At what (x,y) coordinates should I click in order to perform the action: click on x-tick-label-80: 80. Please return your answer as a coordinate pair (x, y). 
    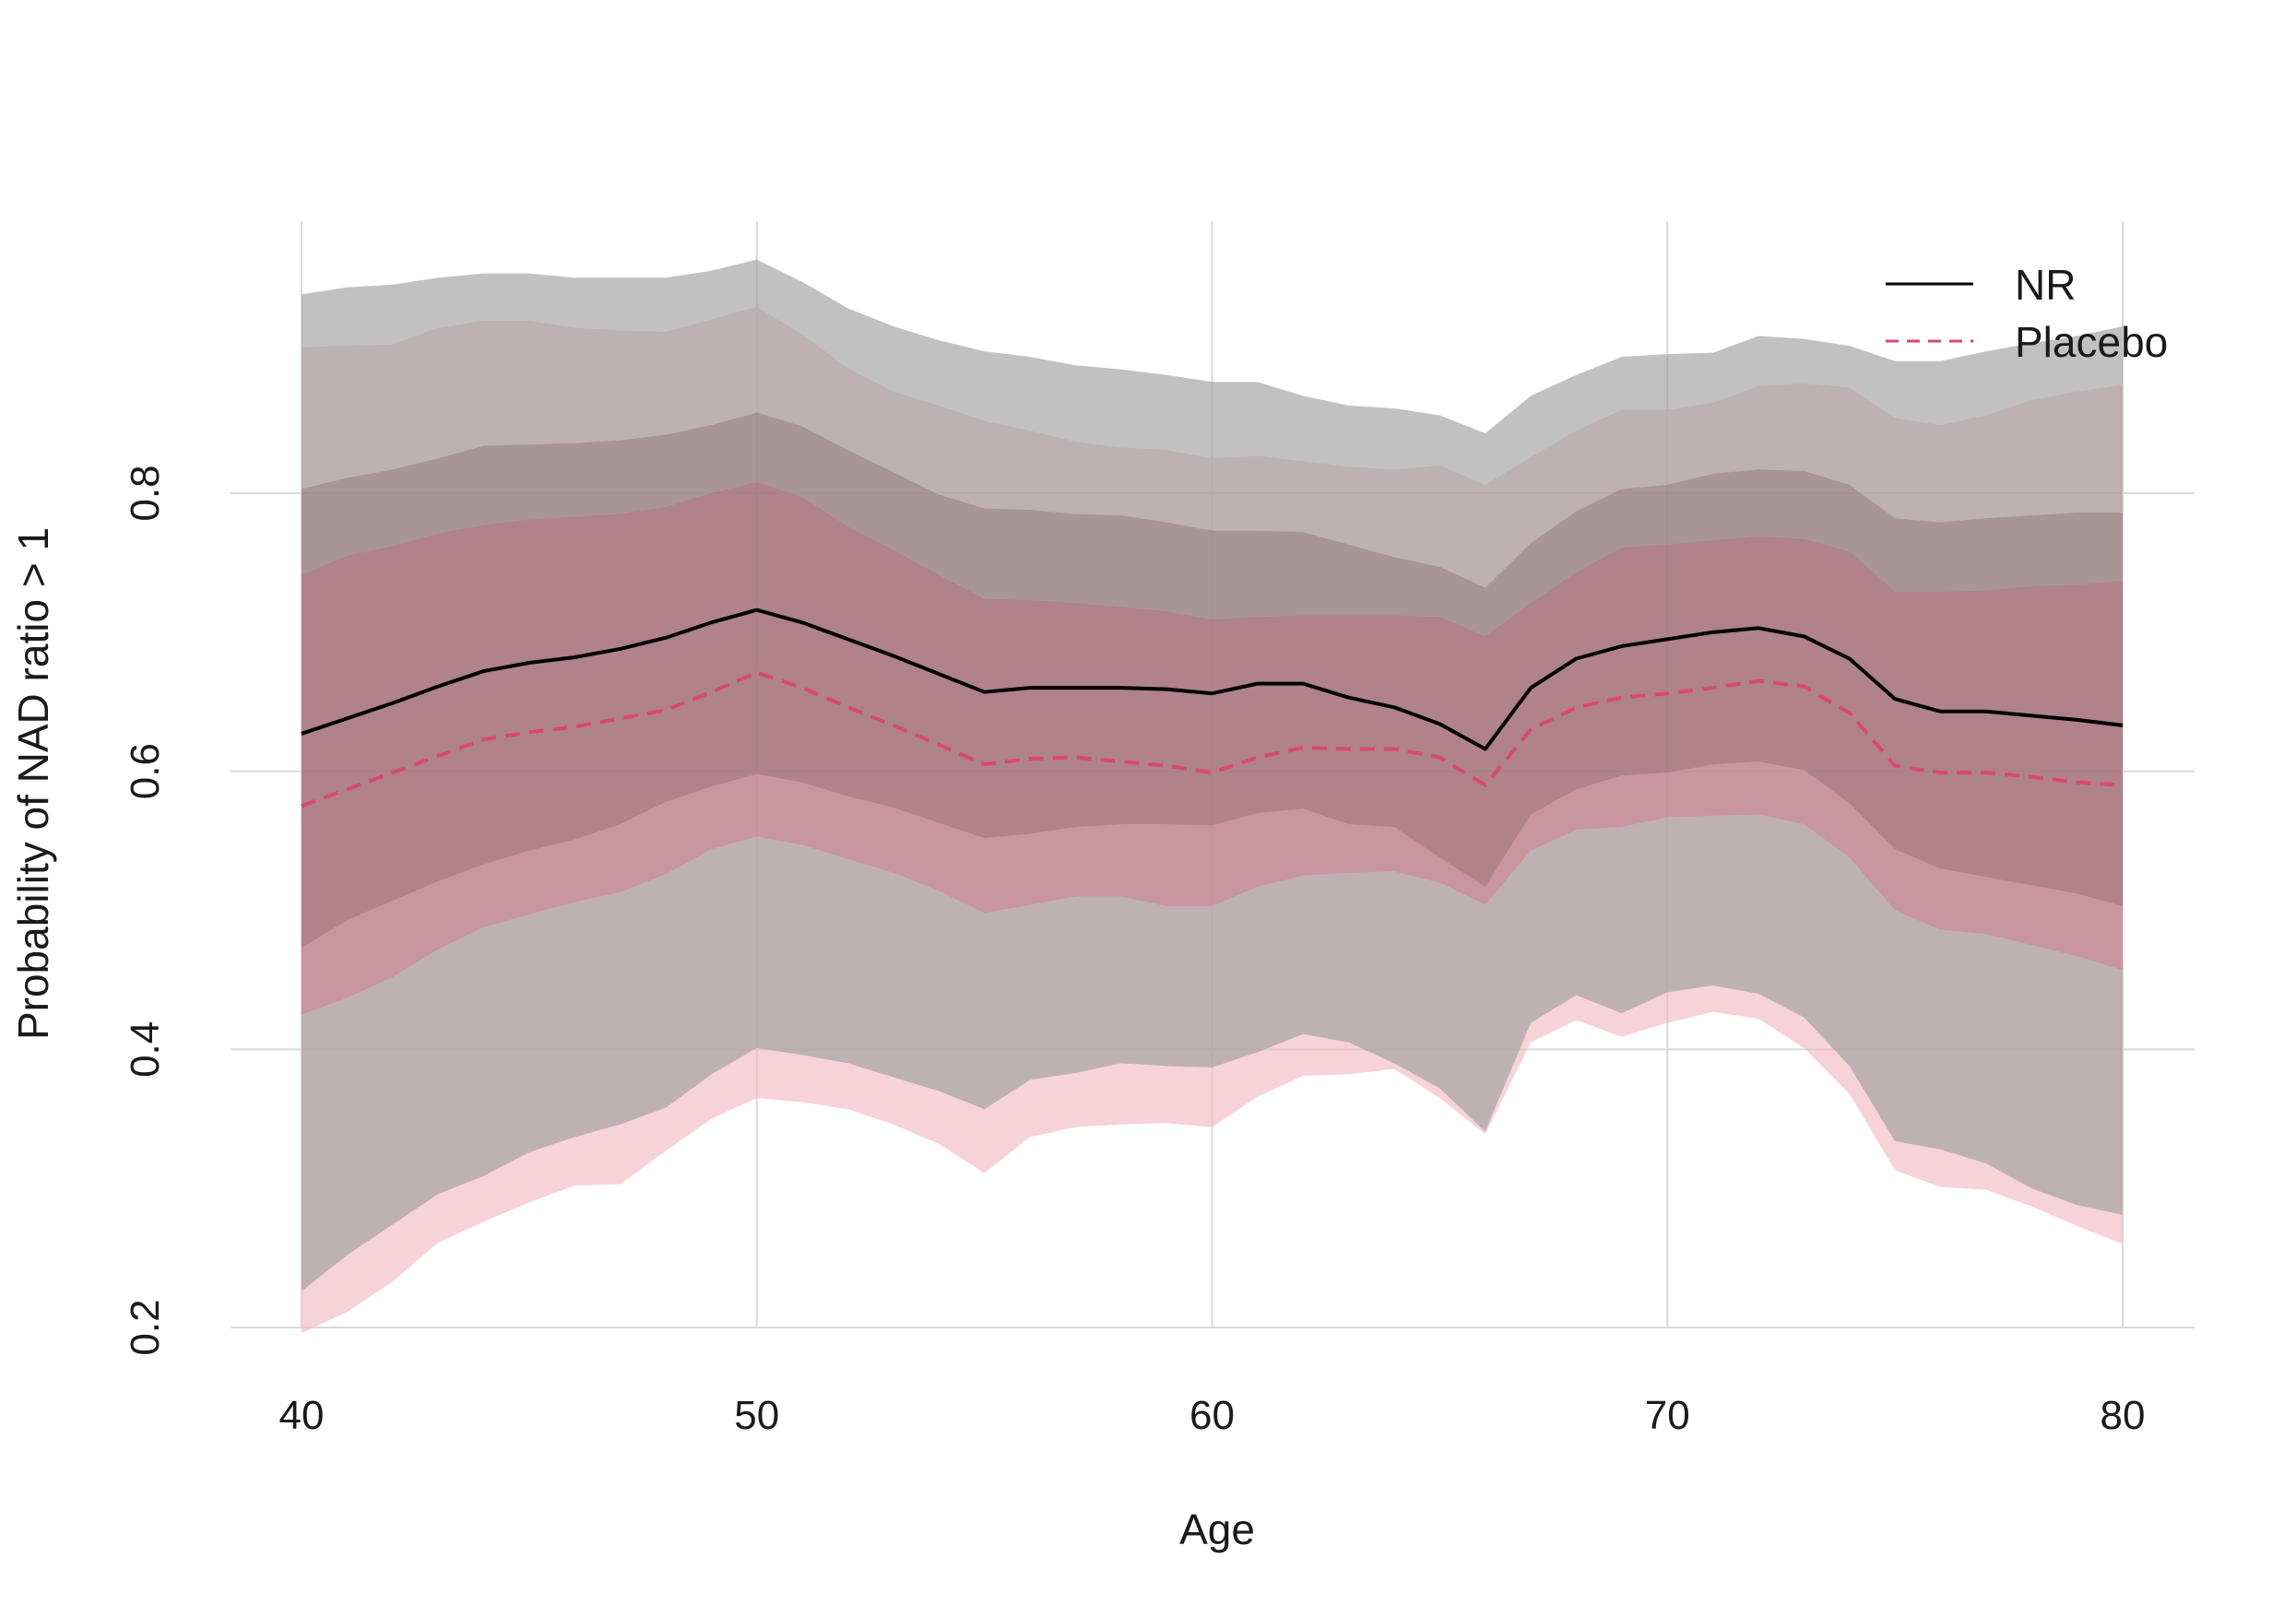
    Looking at the image, I should click on (2123, 1416).